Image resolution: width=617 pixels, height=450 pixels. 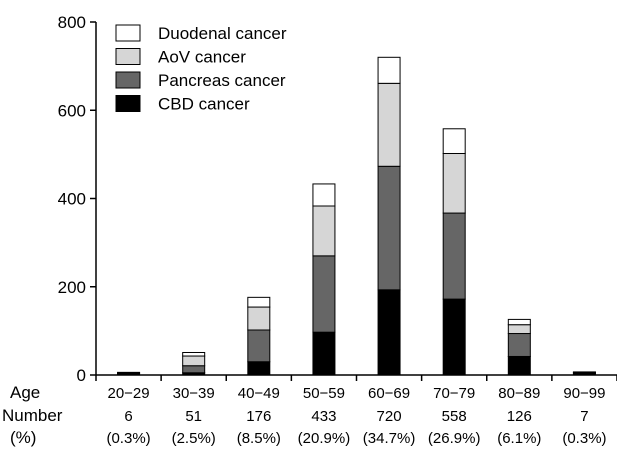 I want to click on number-label: 126, so click(x=519, y=416).